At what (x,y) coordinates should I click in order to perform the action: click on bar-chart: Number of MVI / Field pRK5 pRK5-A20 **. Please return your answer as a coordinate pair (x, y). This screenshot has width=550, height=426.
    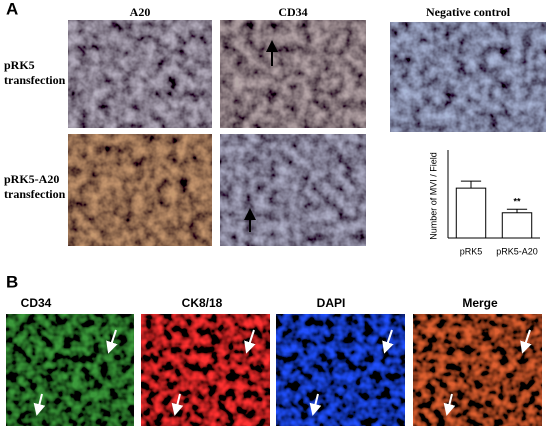
    Looking at the image, I should click on (484, 203).